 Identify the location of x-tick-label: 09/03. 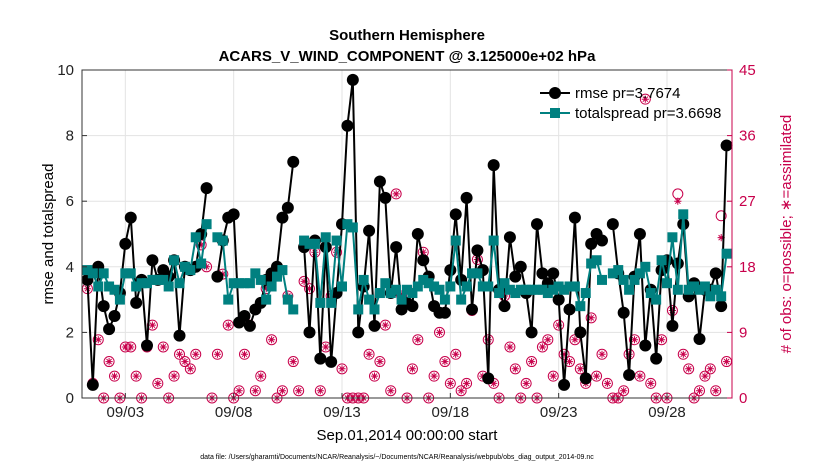
(126, 412).